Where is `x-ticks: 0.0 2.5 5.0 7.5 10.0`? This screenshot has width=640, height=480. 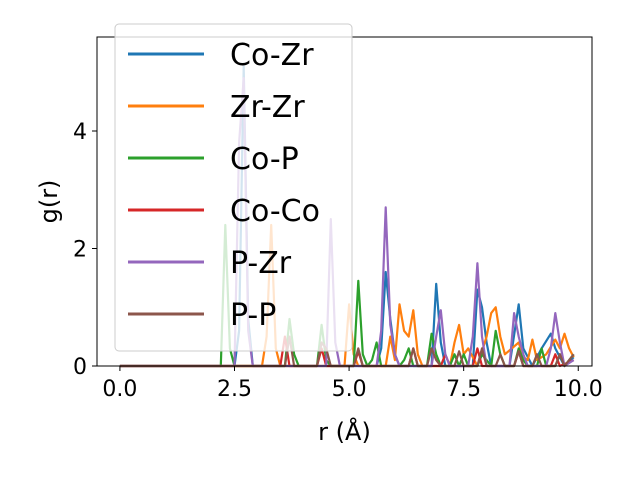
x-ticks: 0.0 2.5 5.0 7.5 10.0 is located at coordinates (352, 384).